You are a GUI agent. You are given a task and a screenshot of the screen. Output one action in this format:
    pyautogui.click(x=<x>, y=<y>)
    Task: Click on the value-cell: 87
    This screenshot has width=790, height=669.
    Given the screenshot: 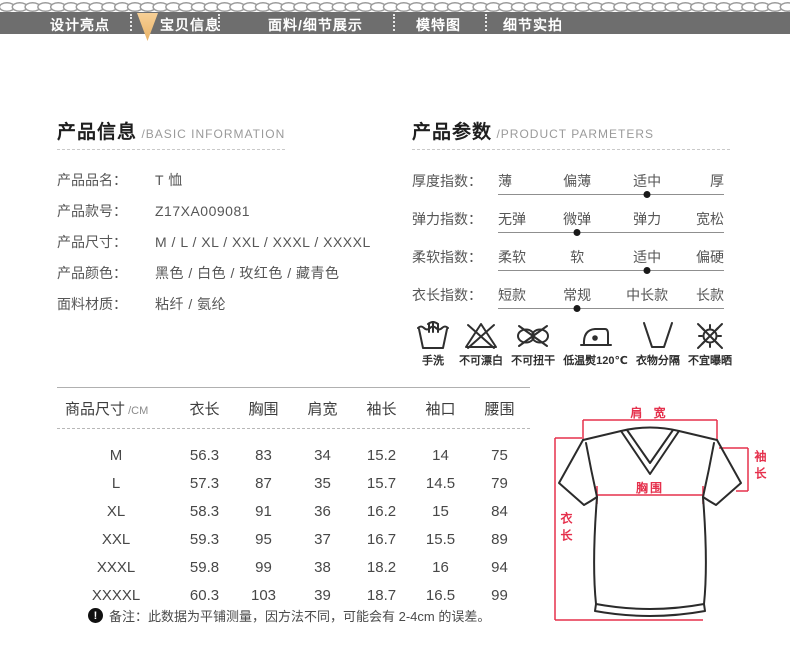 What is the action you would take?
    pyautogui.click(x=263, y=483)
    